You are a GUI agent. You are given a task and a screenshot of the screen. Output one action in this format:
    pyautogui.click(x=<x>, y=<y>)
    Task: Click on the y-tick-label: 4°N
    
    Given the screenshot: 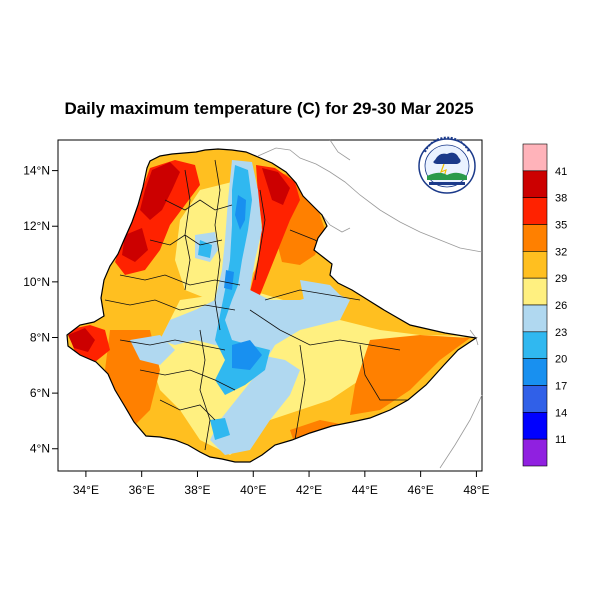 What is the action you would take?
    pyautogui.click(x=40, y=449)
    